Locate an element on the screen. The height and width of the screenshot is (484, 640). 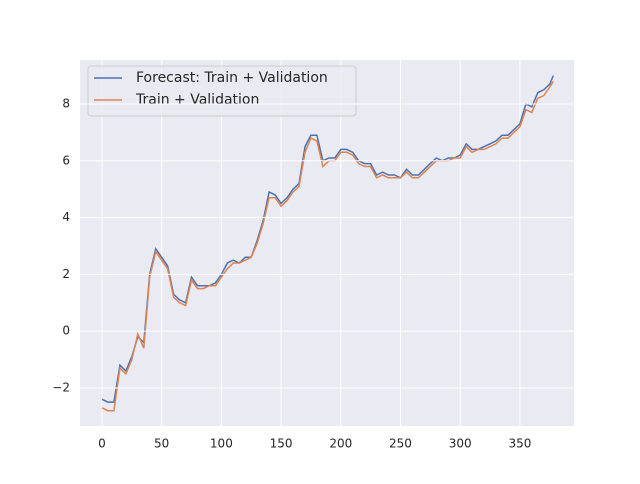
x-tick-label: 350 is located at coordinates (519, 444).